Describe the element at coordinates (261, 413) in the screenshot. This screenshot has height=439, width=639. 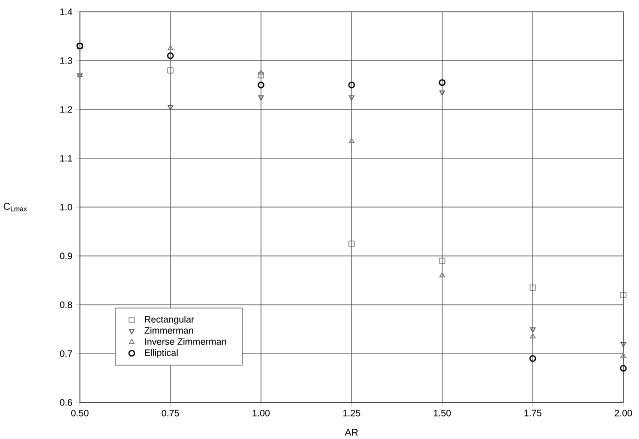
I see `x-tick-label: 1.00` at that location.